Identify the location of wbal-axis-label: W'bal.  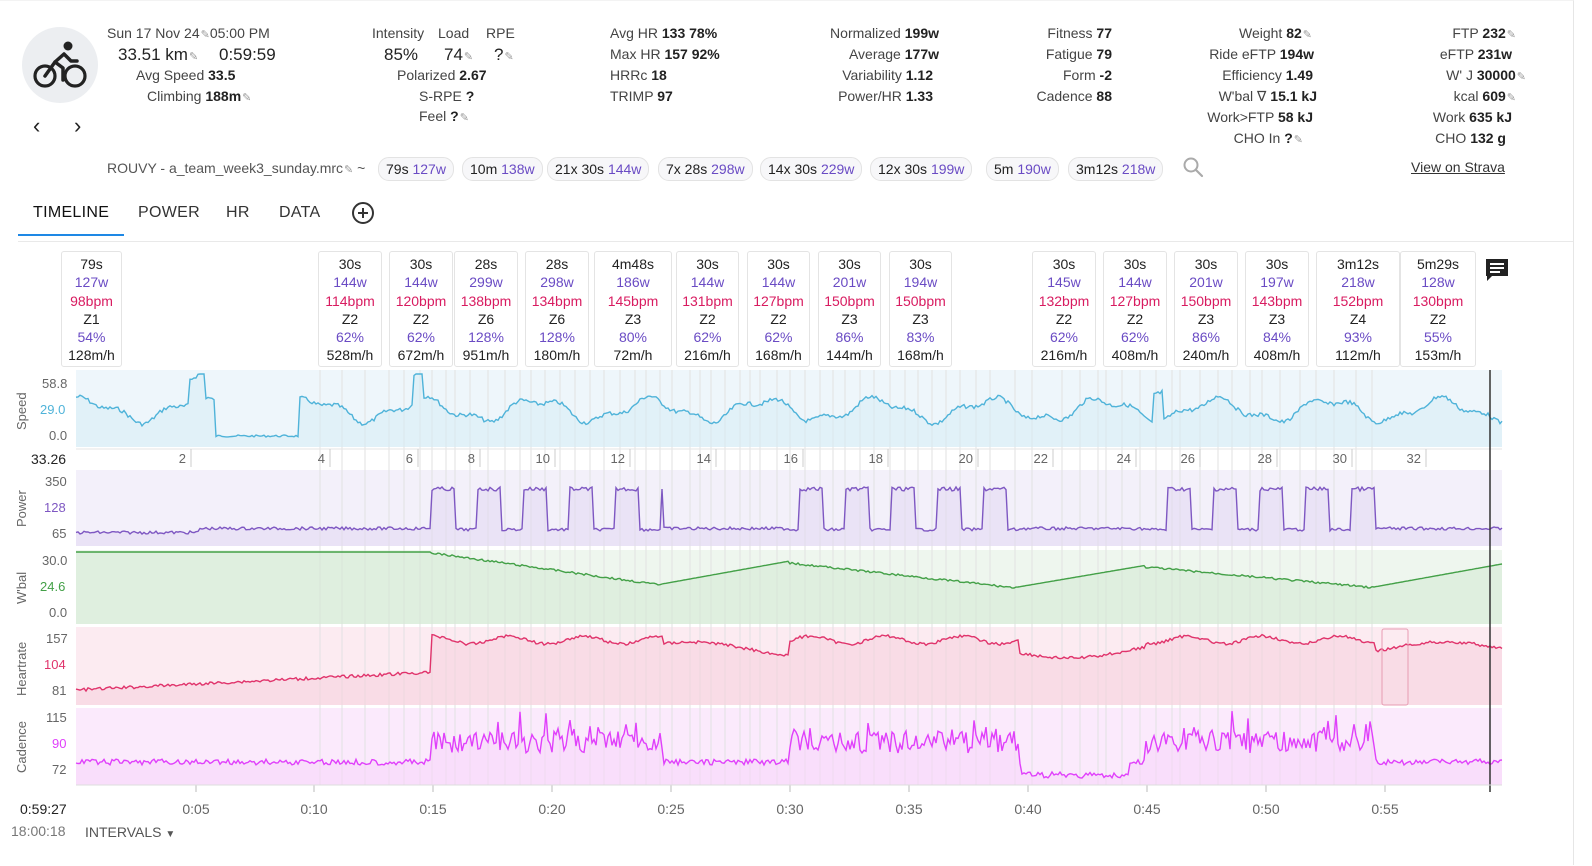
(21, 587).